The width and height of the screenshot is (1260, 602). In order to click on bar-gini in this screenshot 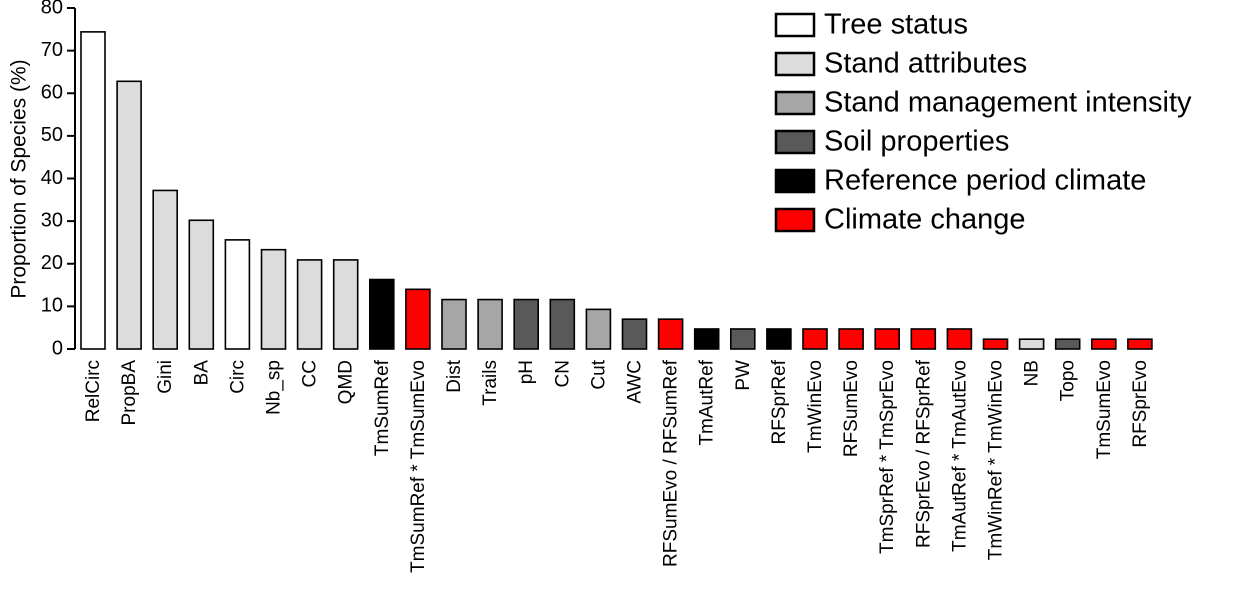, I will do `click(165, 269)`.